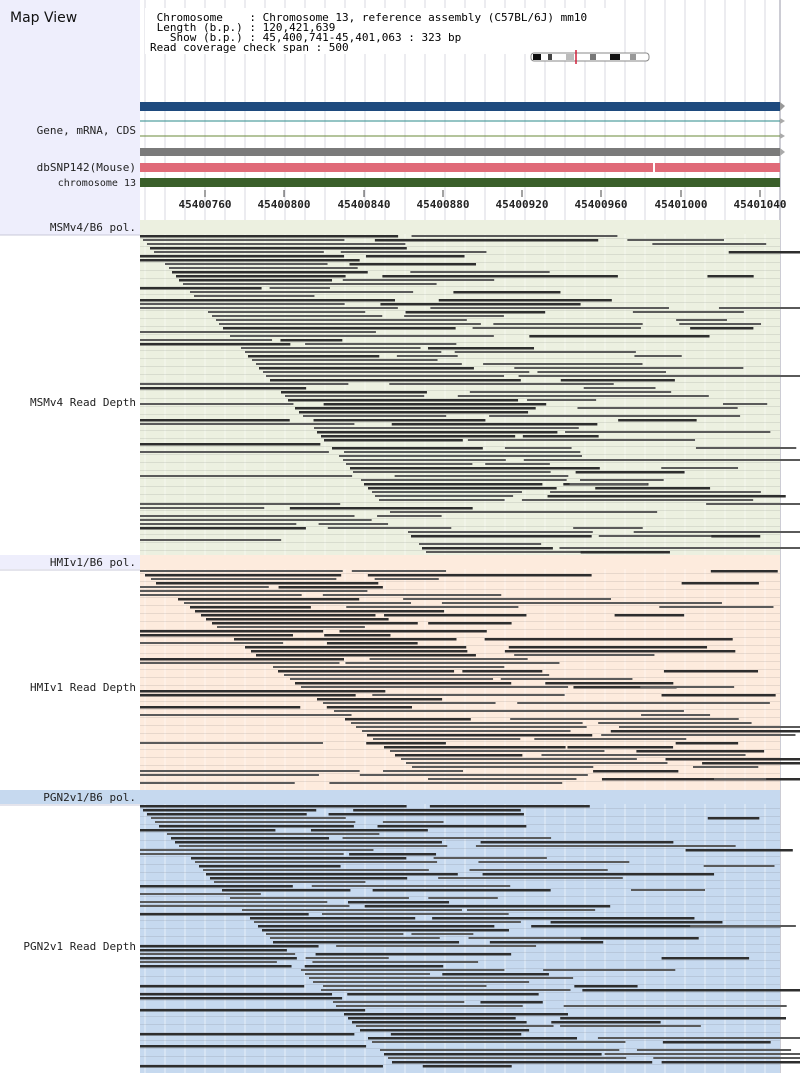 Image resolution: width=800 pixels, height=1073 pixels. What do you see at coordinates (79, 946) in the screenshot?
I see `pgn-depth-label: PGN2v1 Read Depth` at bounding box center [79, 946].